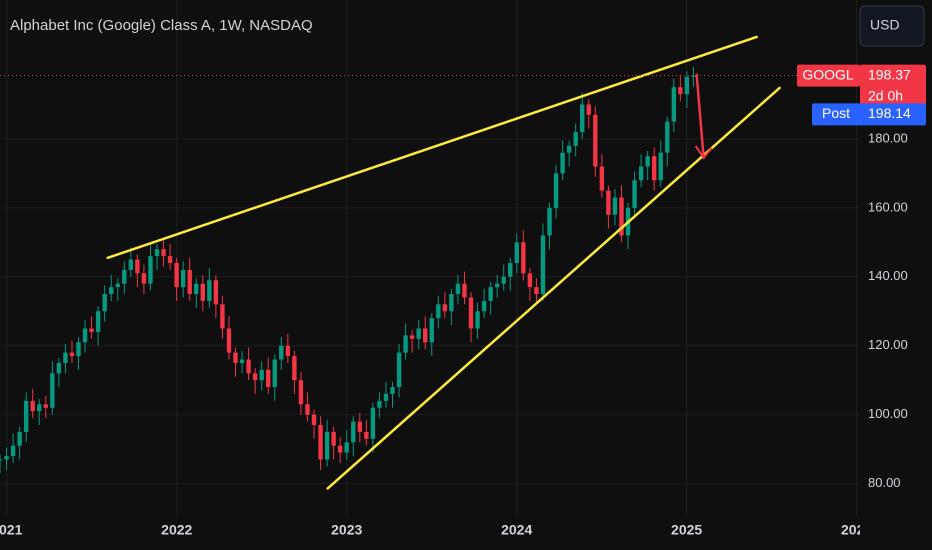  Describe the element at coordinates (11, 530) in the screenshot. I see `x-tick-label: 2021` at that location.